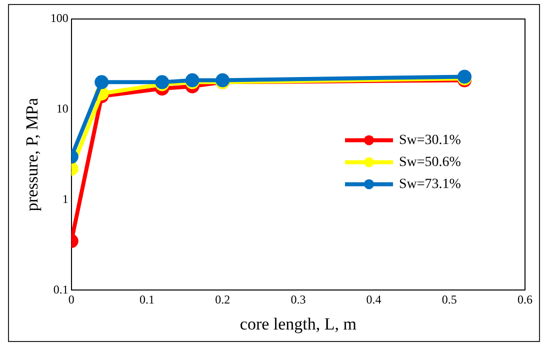  What do you see at coordinates (430, 184) in the screenshot?
I see `legend-label: Sw=73.1%` at bounding box center [430, 184].